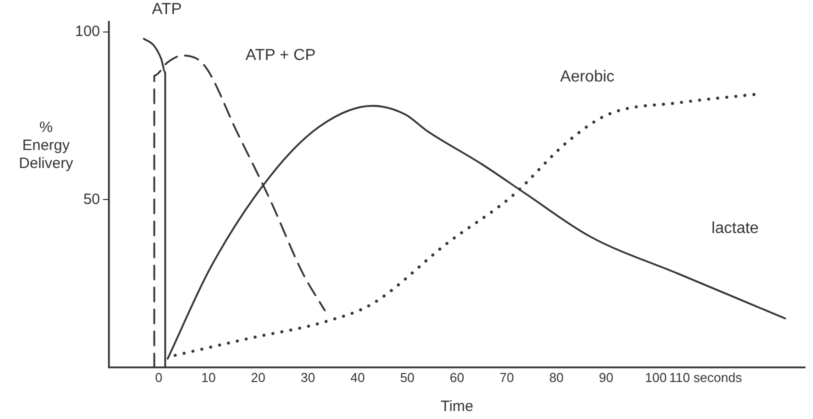 The height and width of the screenshot is (419, 813). I want to click on x-tick-label: 90, so click(606, 377).